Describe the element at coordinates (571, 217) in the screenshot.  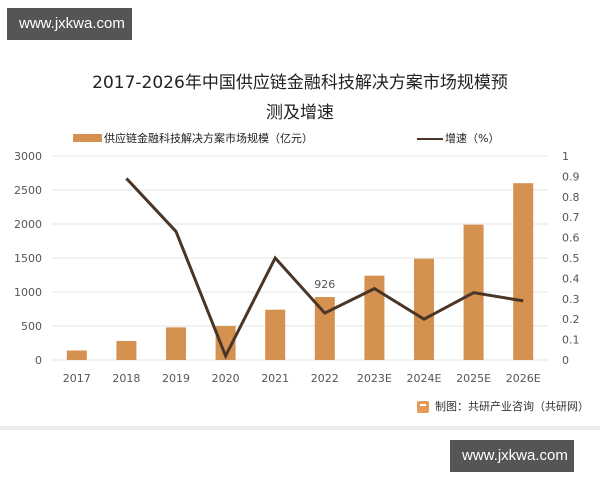
I see `right-axis-tick: 0.7` at that location.